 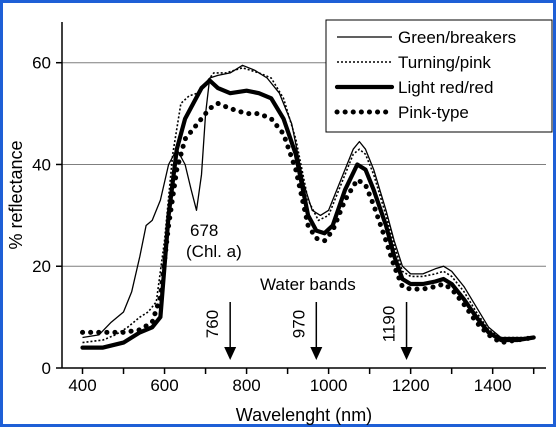 What do you see at coordinates (271, 257) in the screenshot?
I see `annotations: 678 (Chl. a) Water bands` at bounding box center [271, 257].